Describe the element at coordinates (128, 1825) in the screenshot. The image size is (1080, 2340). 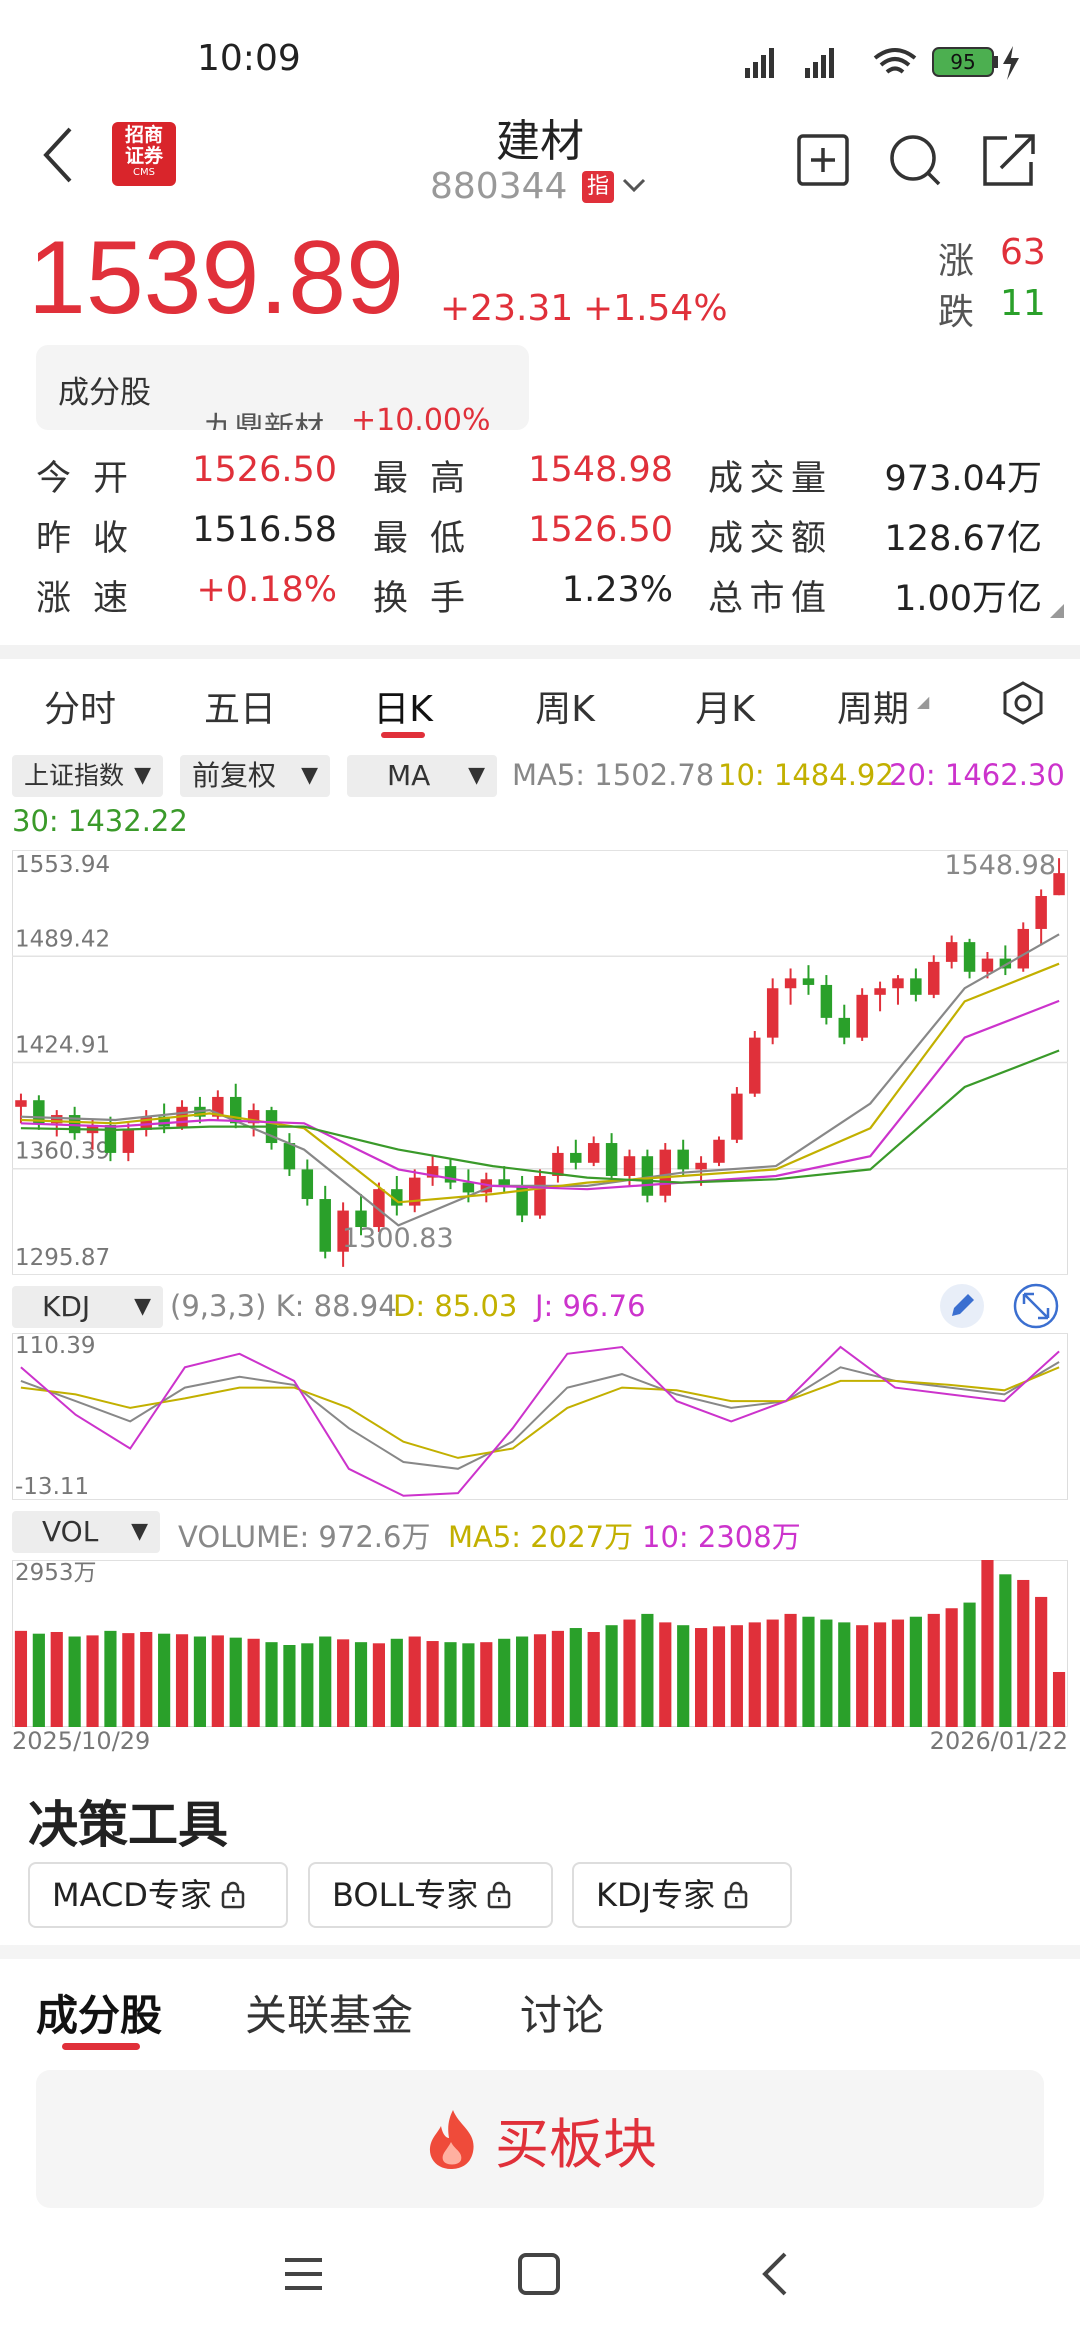
I see `tools-title: 决策工具` at that location.